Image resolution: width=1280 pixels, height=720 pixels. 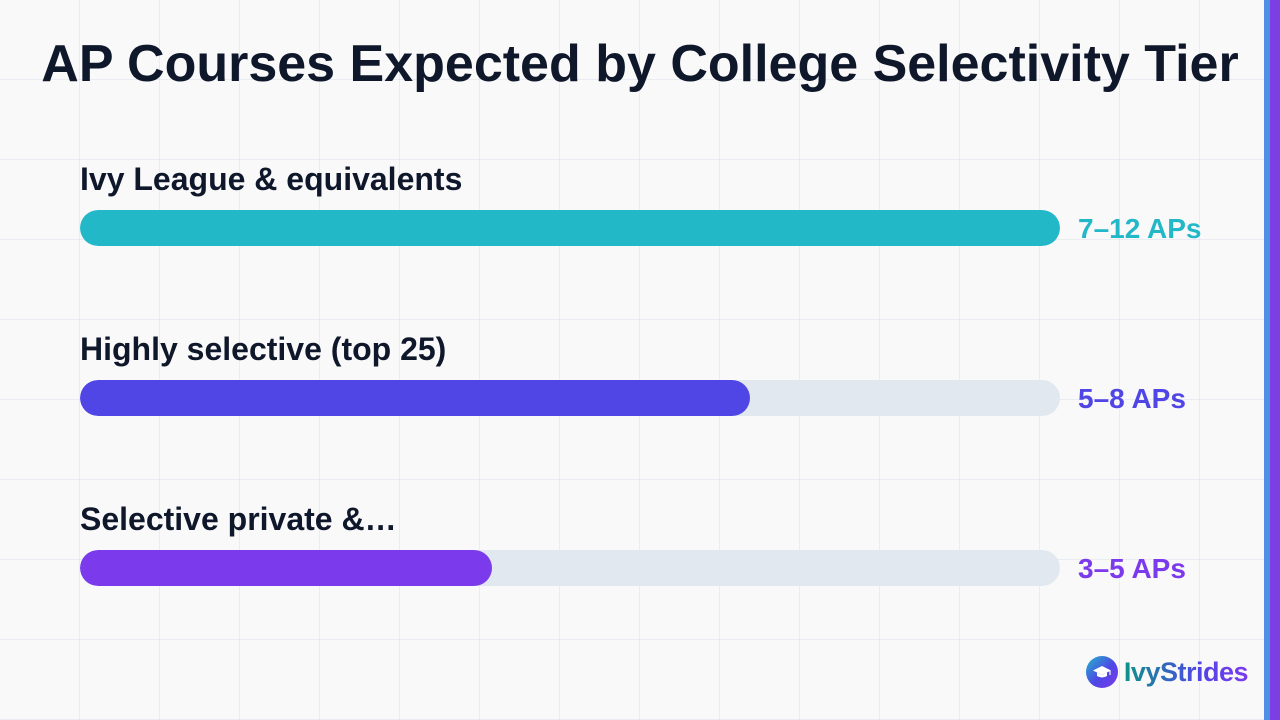 I want to click on data-label: 7–12 APs, so click(x=1140, y=228).